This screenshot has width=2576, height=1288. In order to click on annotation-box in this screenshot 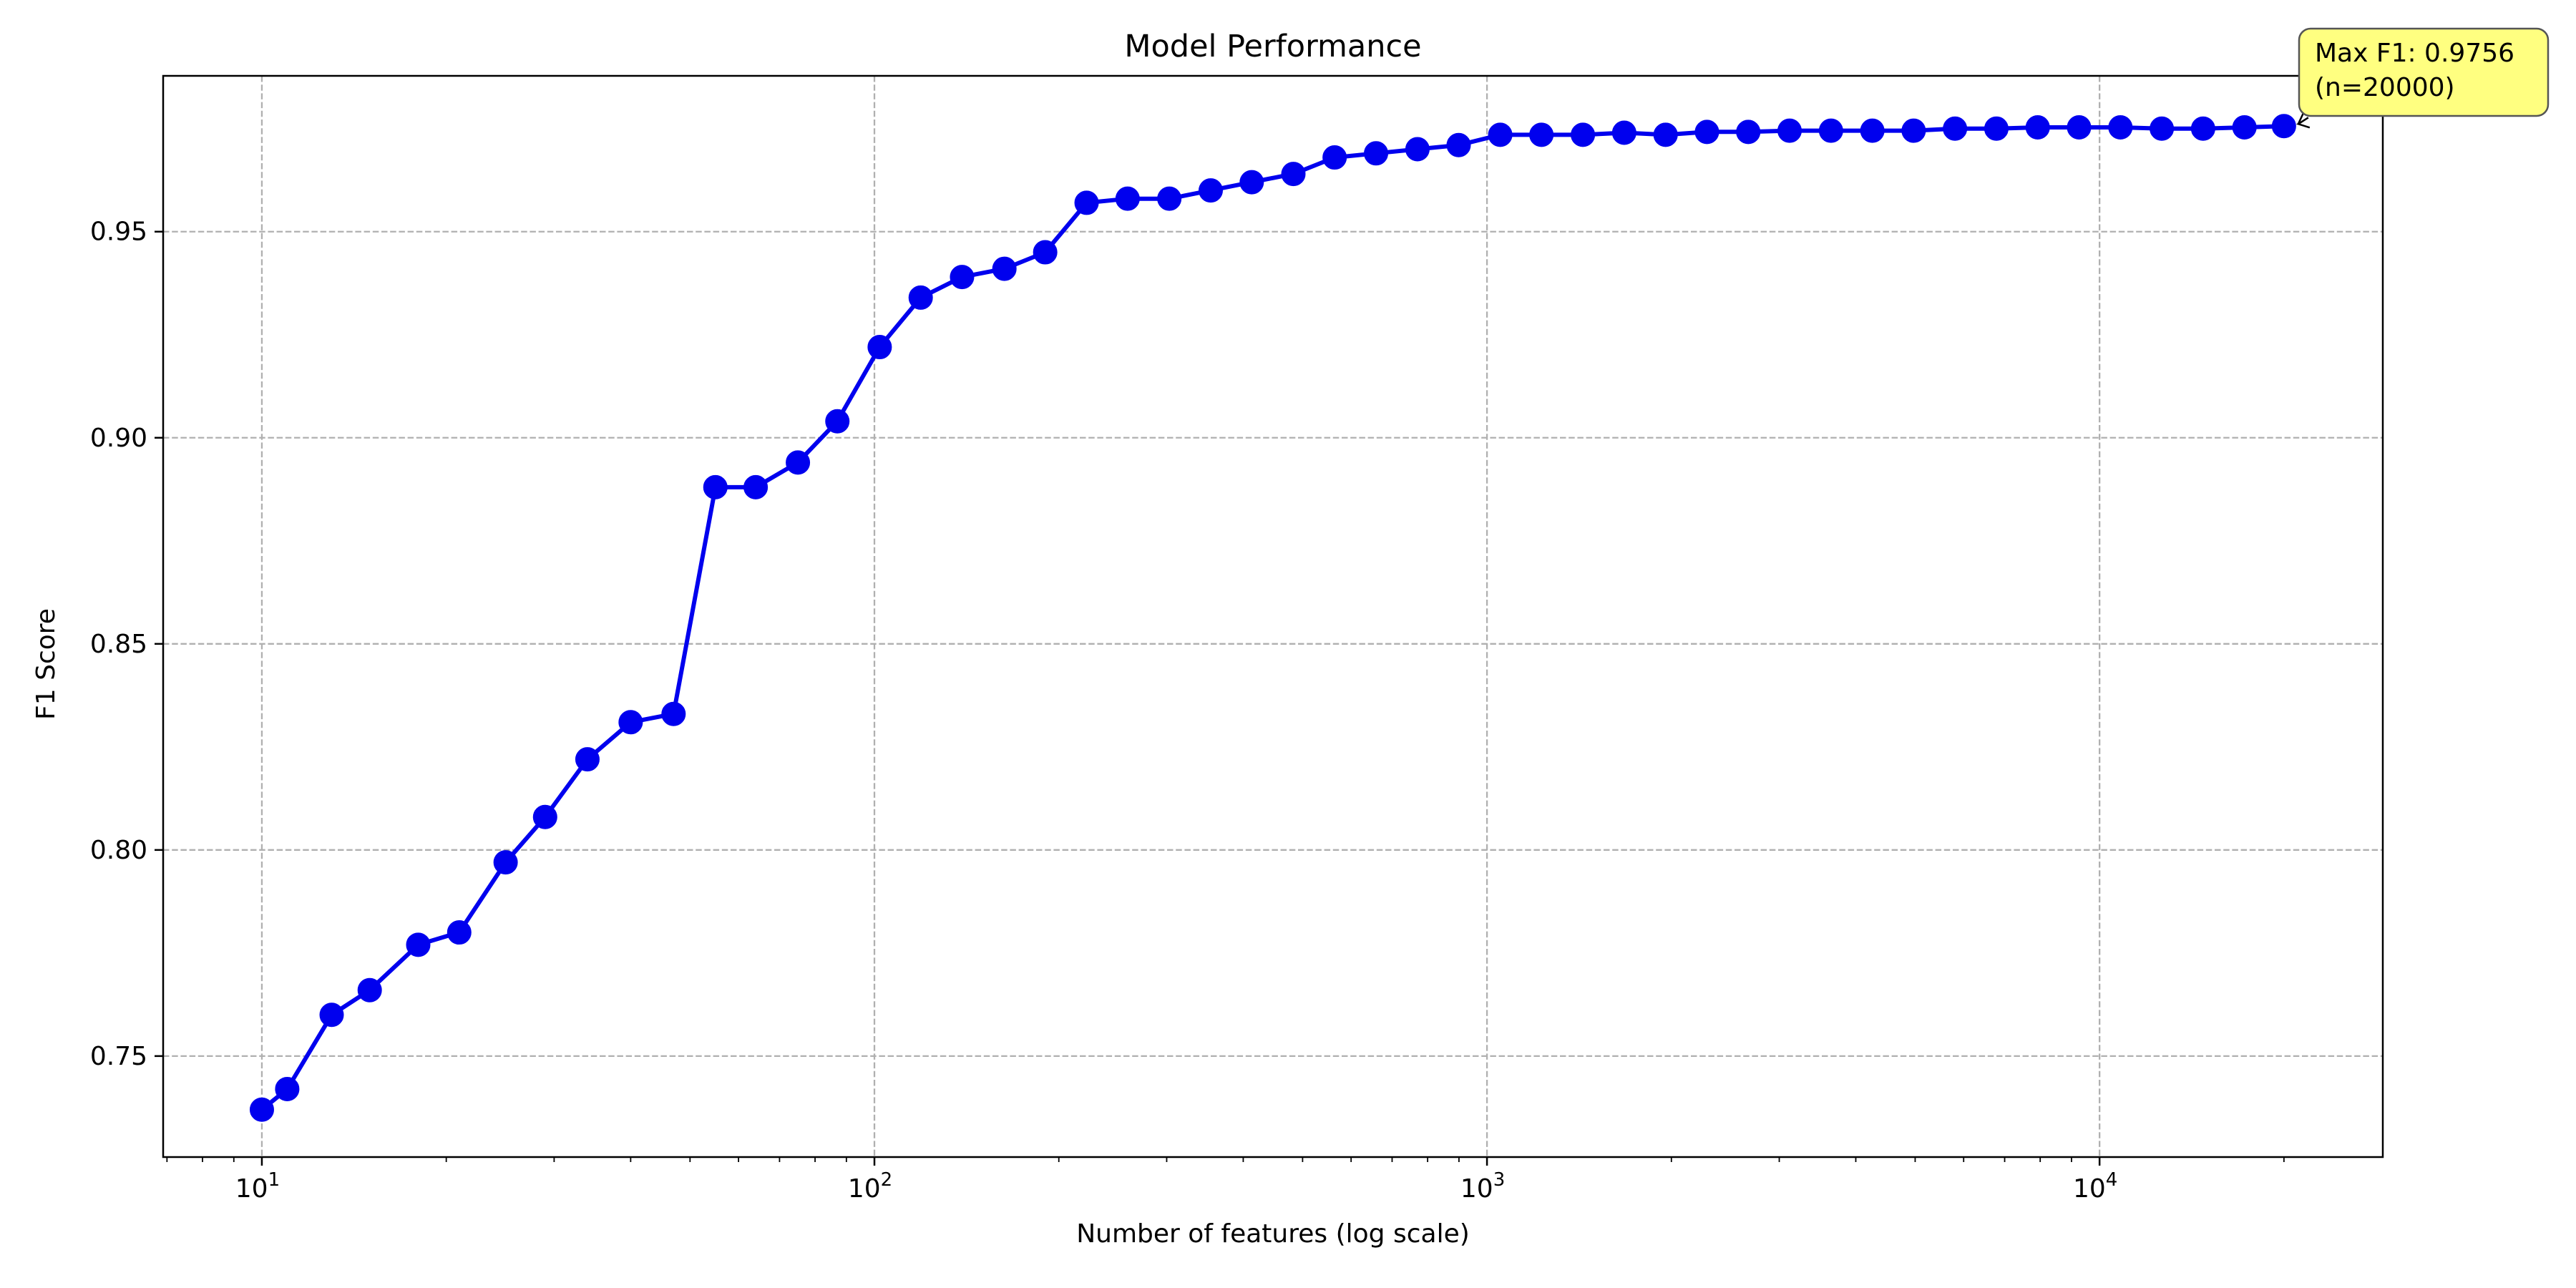, I will do `click(2424, 72)`.